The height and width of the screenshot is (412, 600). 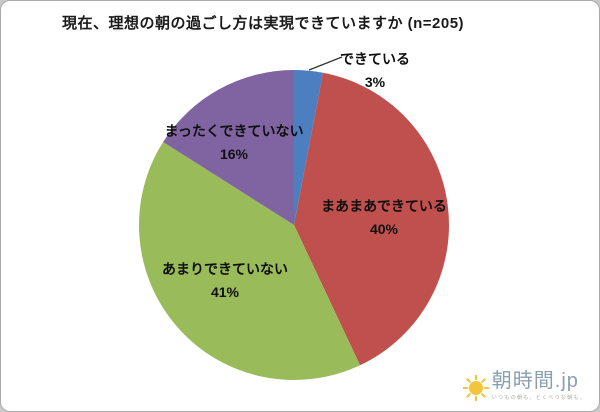 I want to click on slice-name: あまりできていない, so click(x=225, y=269).